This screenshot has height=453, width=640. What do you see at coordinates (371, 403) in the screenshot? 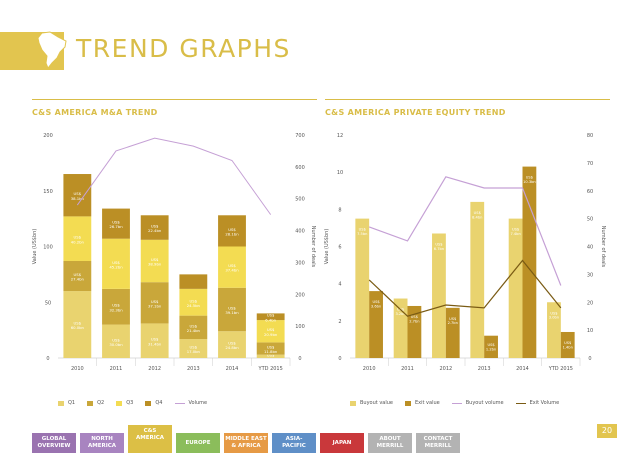
I see `legend-buyout-value: Buyout value` at bounding box center [371, 403].